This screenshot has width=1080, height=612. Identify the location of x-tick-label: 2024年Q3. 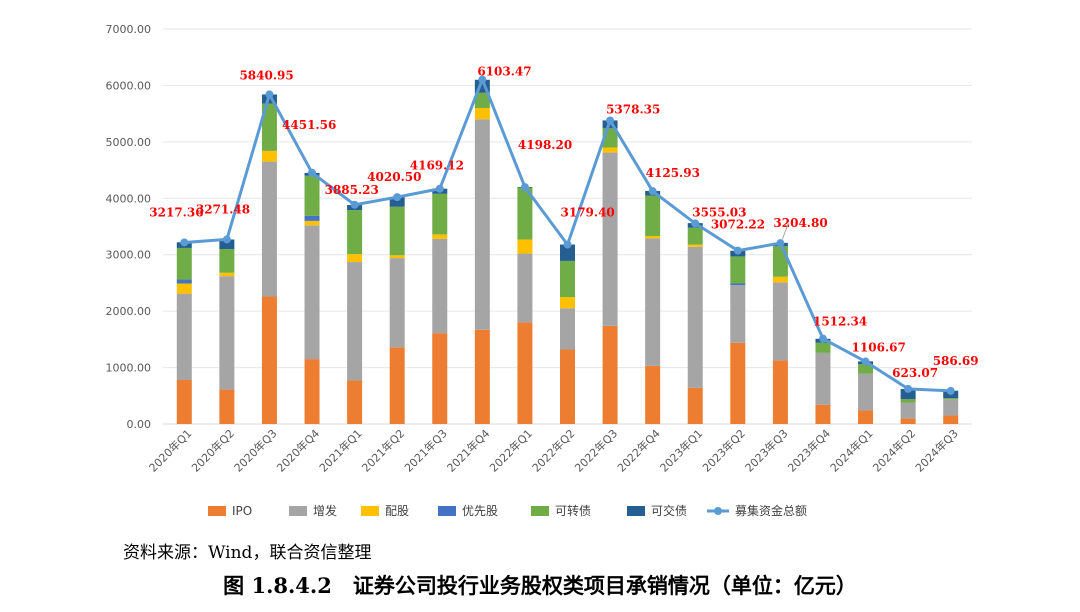
(936, 450).